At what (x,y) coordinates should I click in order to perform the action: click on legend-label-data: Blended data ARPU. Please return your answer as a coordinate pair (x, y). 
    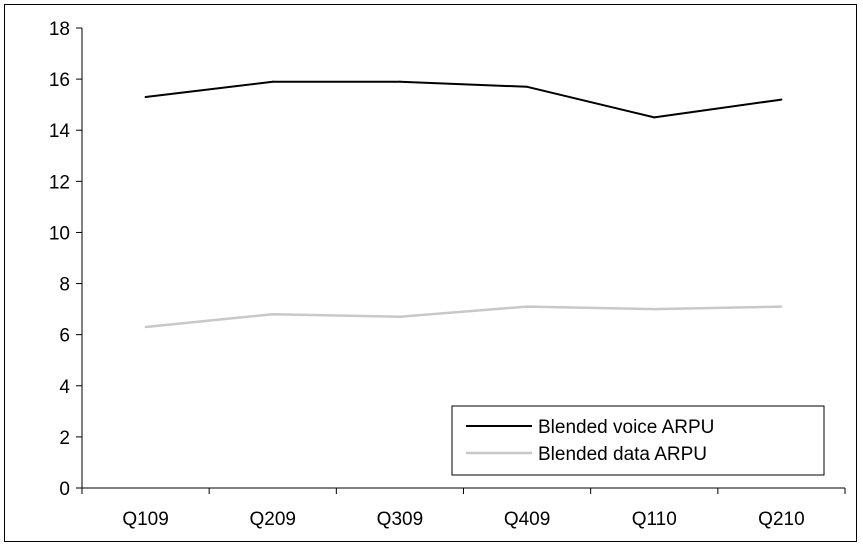
    Looking at the image, I should click on (622, 454).